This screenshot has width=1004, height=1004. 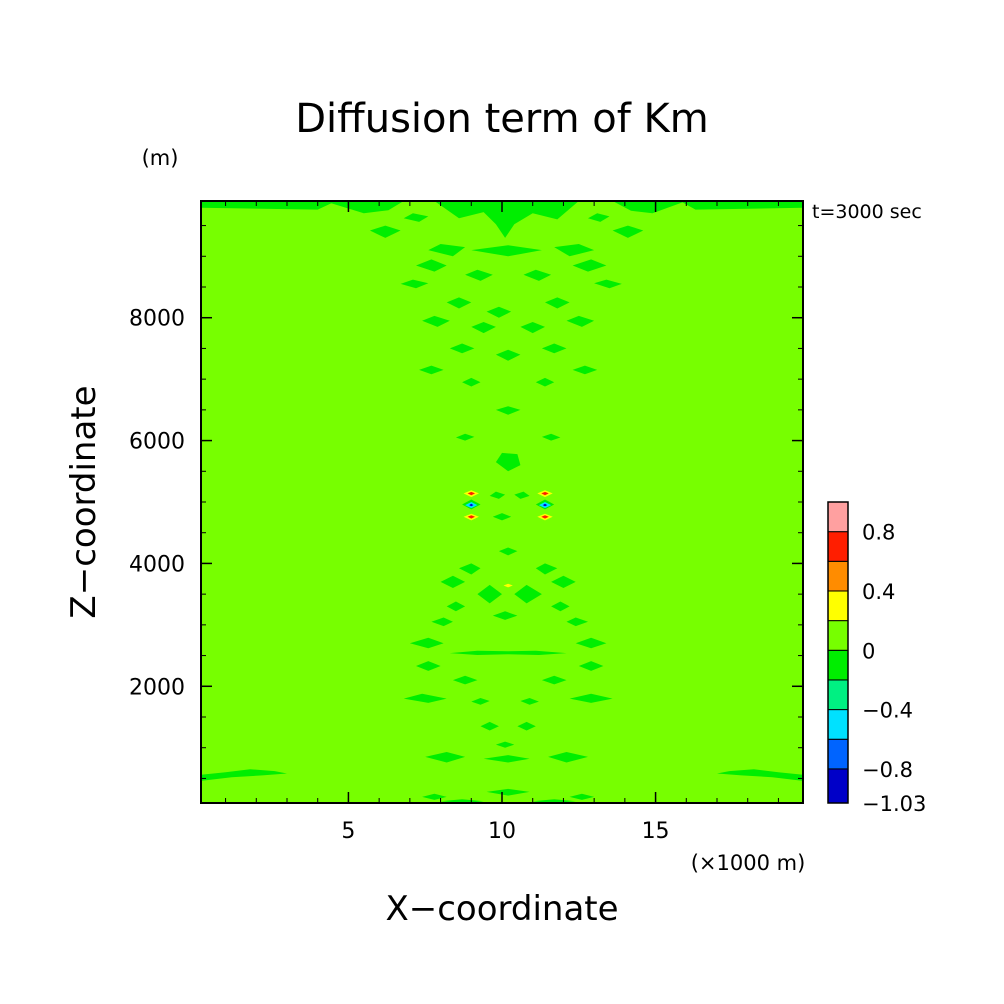 I want to click on colorbar-label: 0, so click(x=868, y=651).